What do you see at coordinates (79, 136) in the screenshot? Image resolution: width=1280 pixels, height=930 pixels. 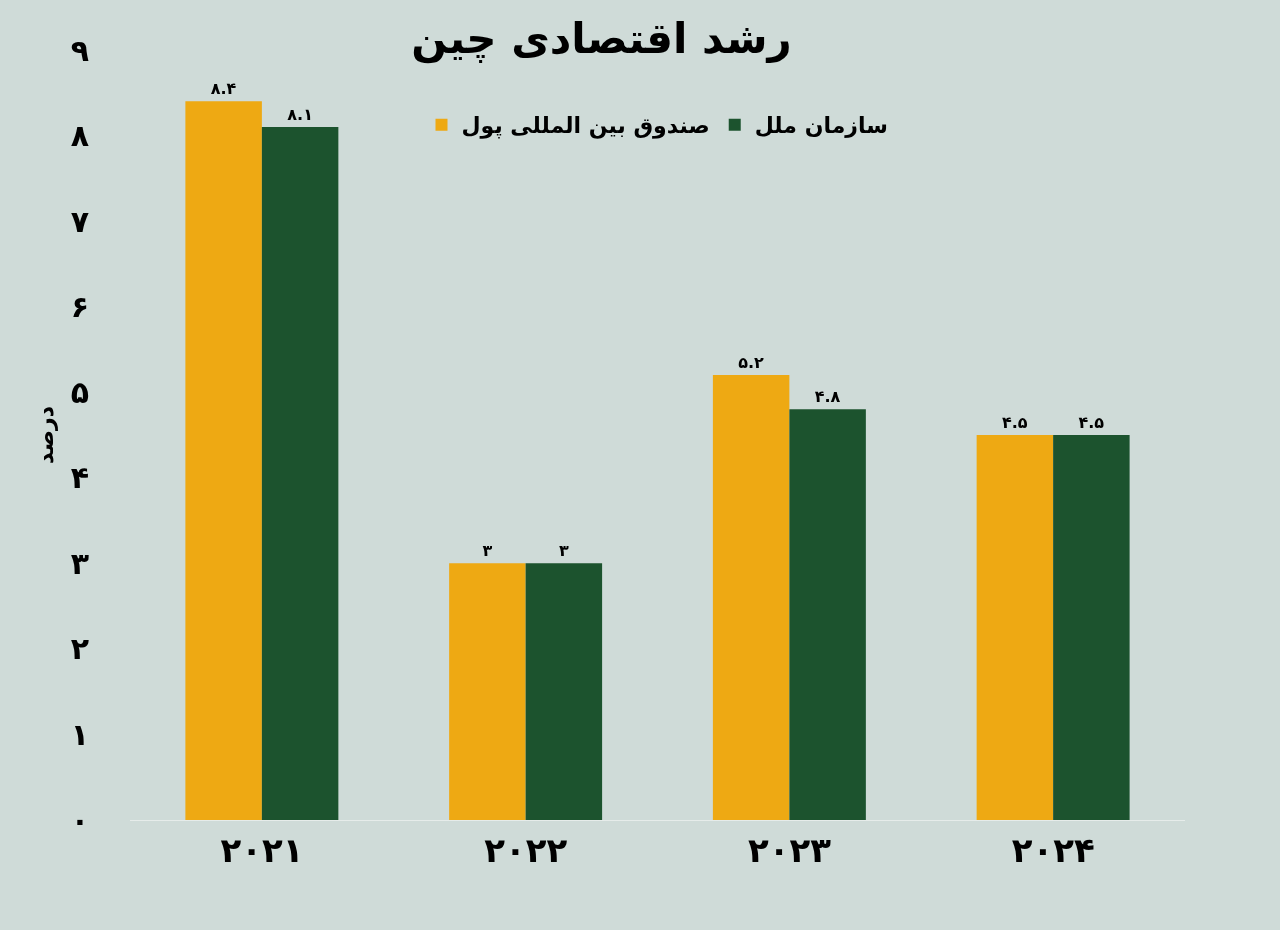 I see `y-tick-label: ۸` at bounding box center [79, 136].